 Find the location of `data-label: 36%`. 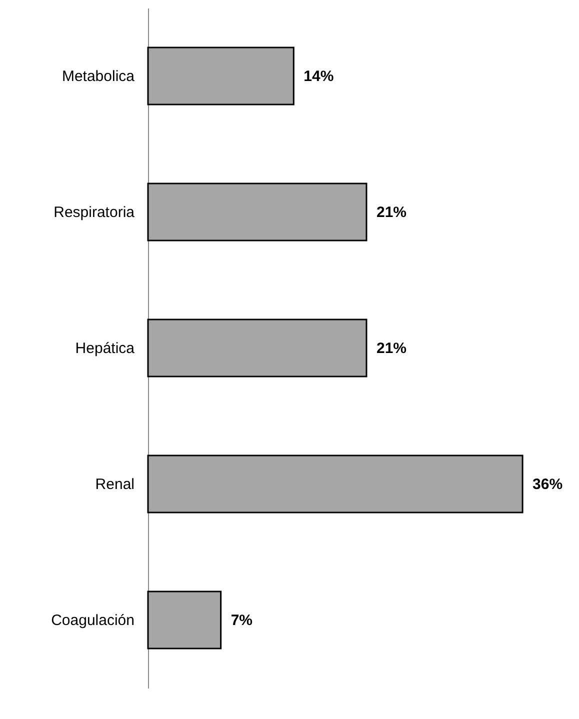

data-label: 36% is located at coordinates (547, 484).